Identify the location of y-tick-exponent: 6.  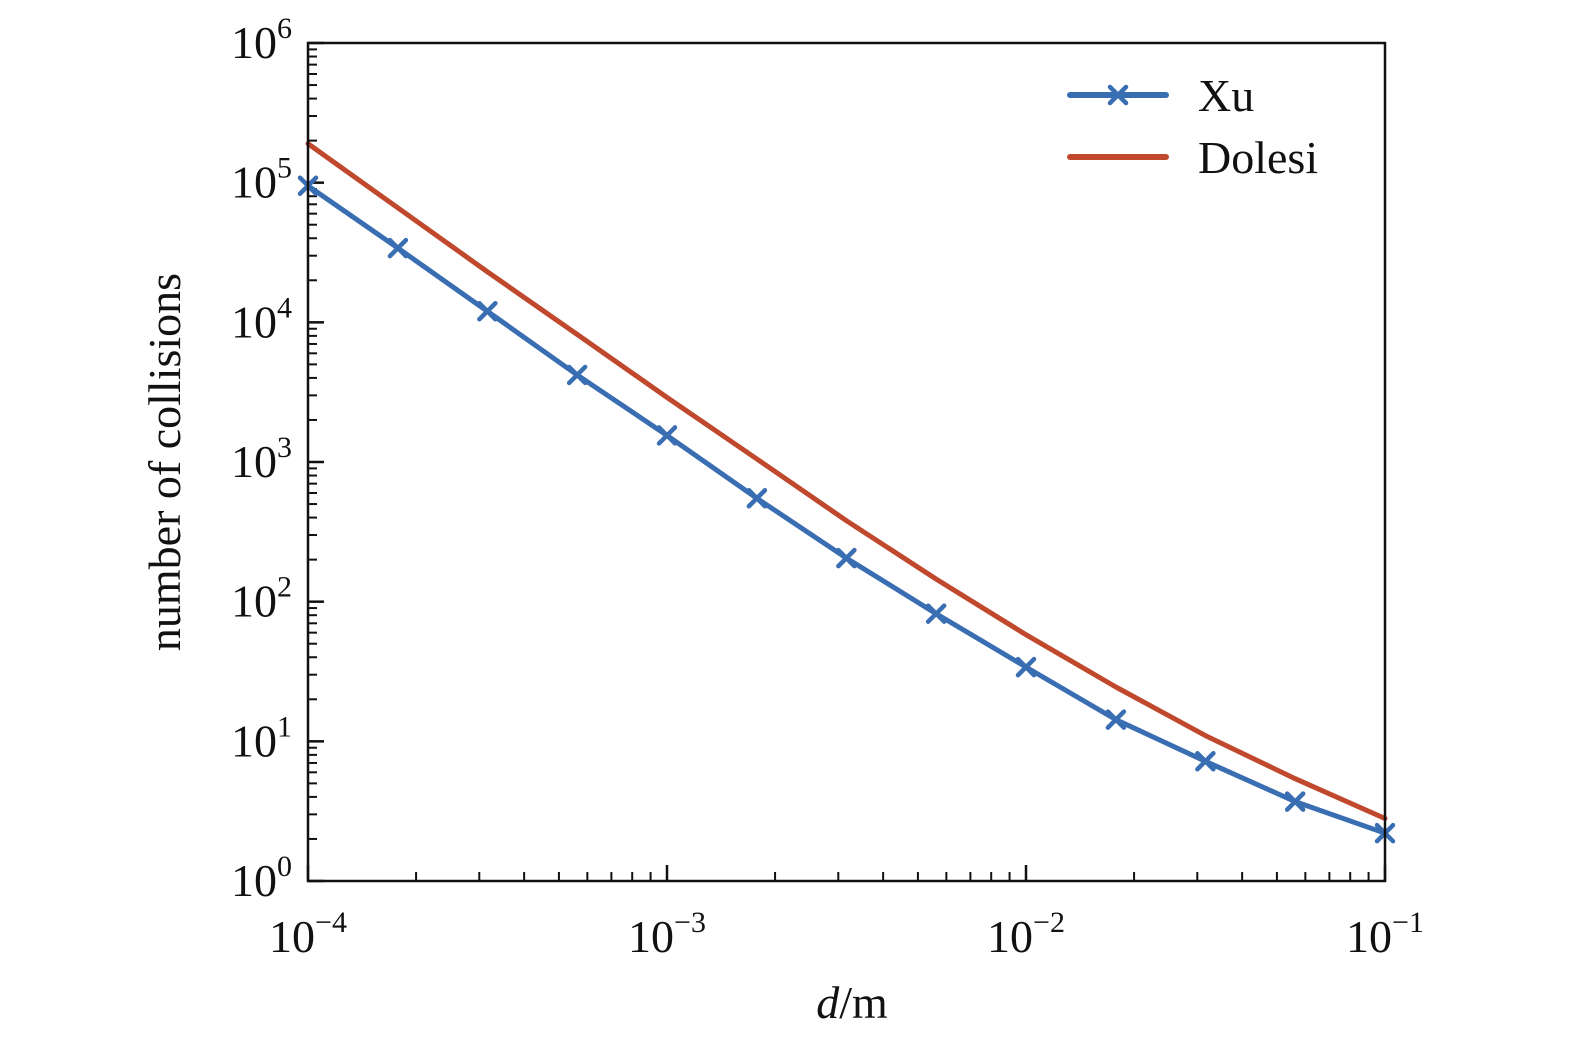
(284, 28).